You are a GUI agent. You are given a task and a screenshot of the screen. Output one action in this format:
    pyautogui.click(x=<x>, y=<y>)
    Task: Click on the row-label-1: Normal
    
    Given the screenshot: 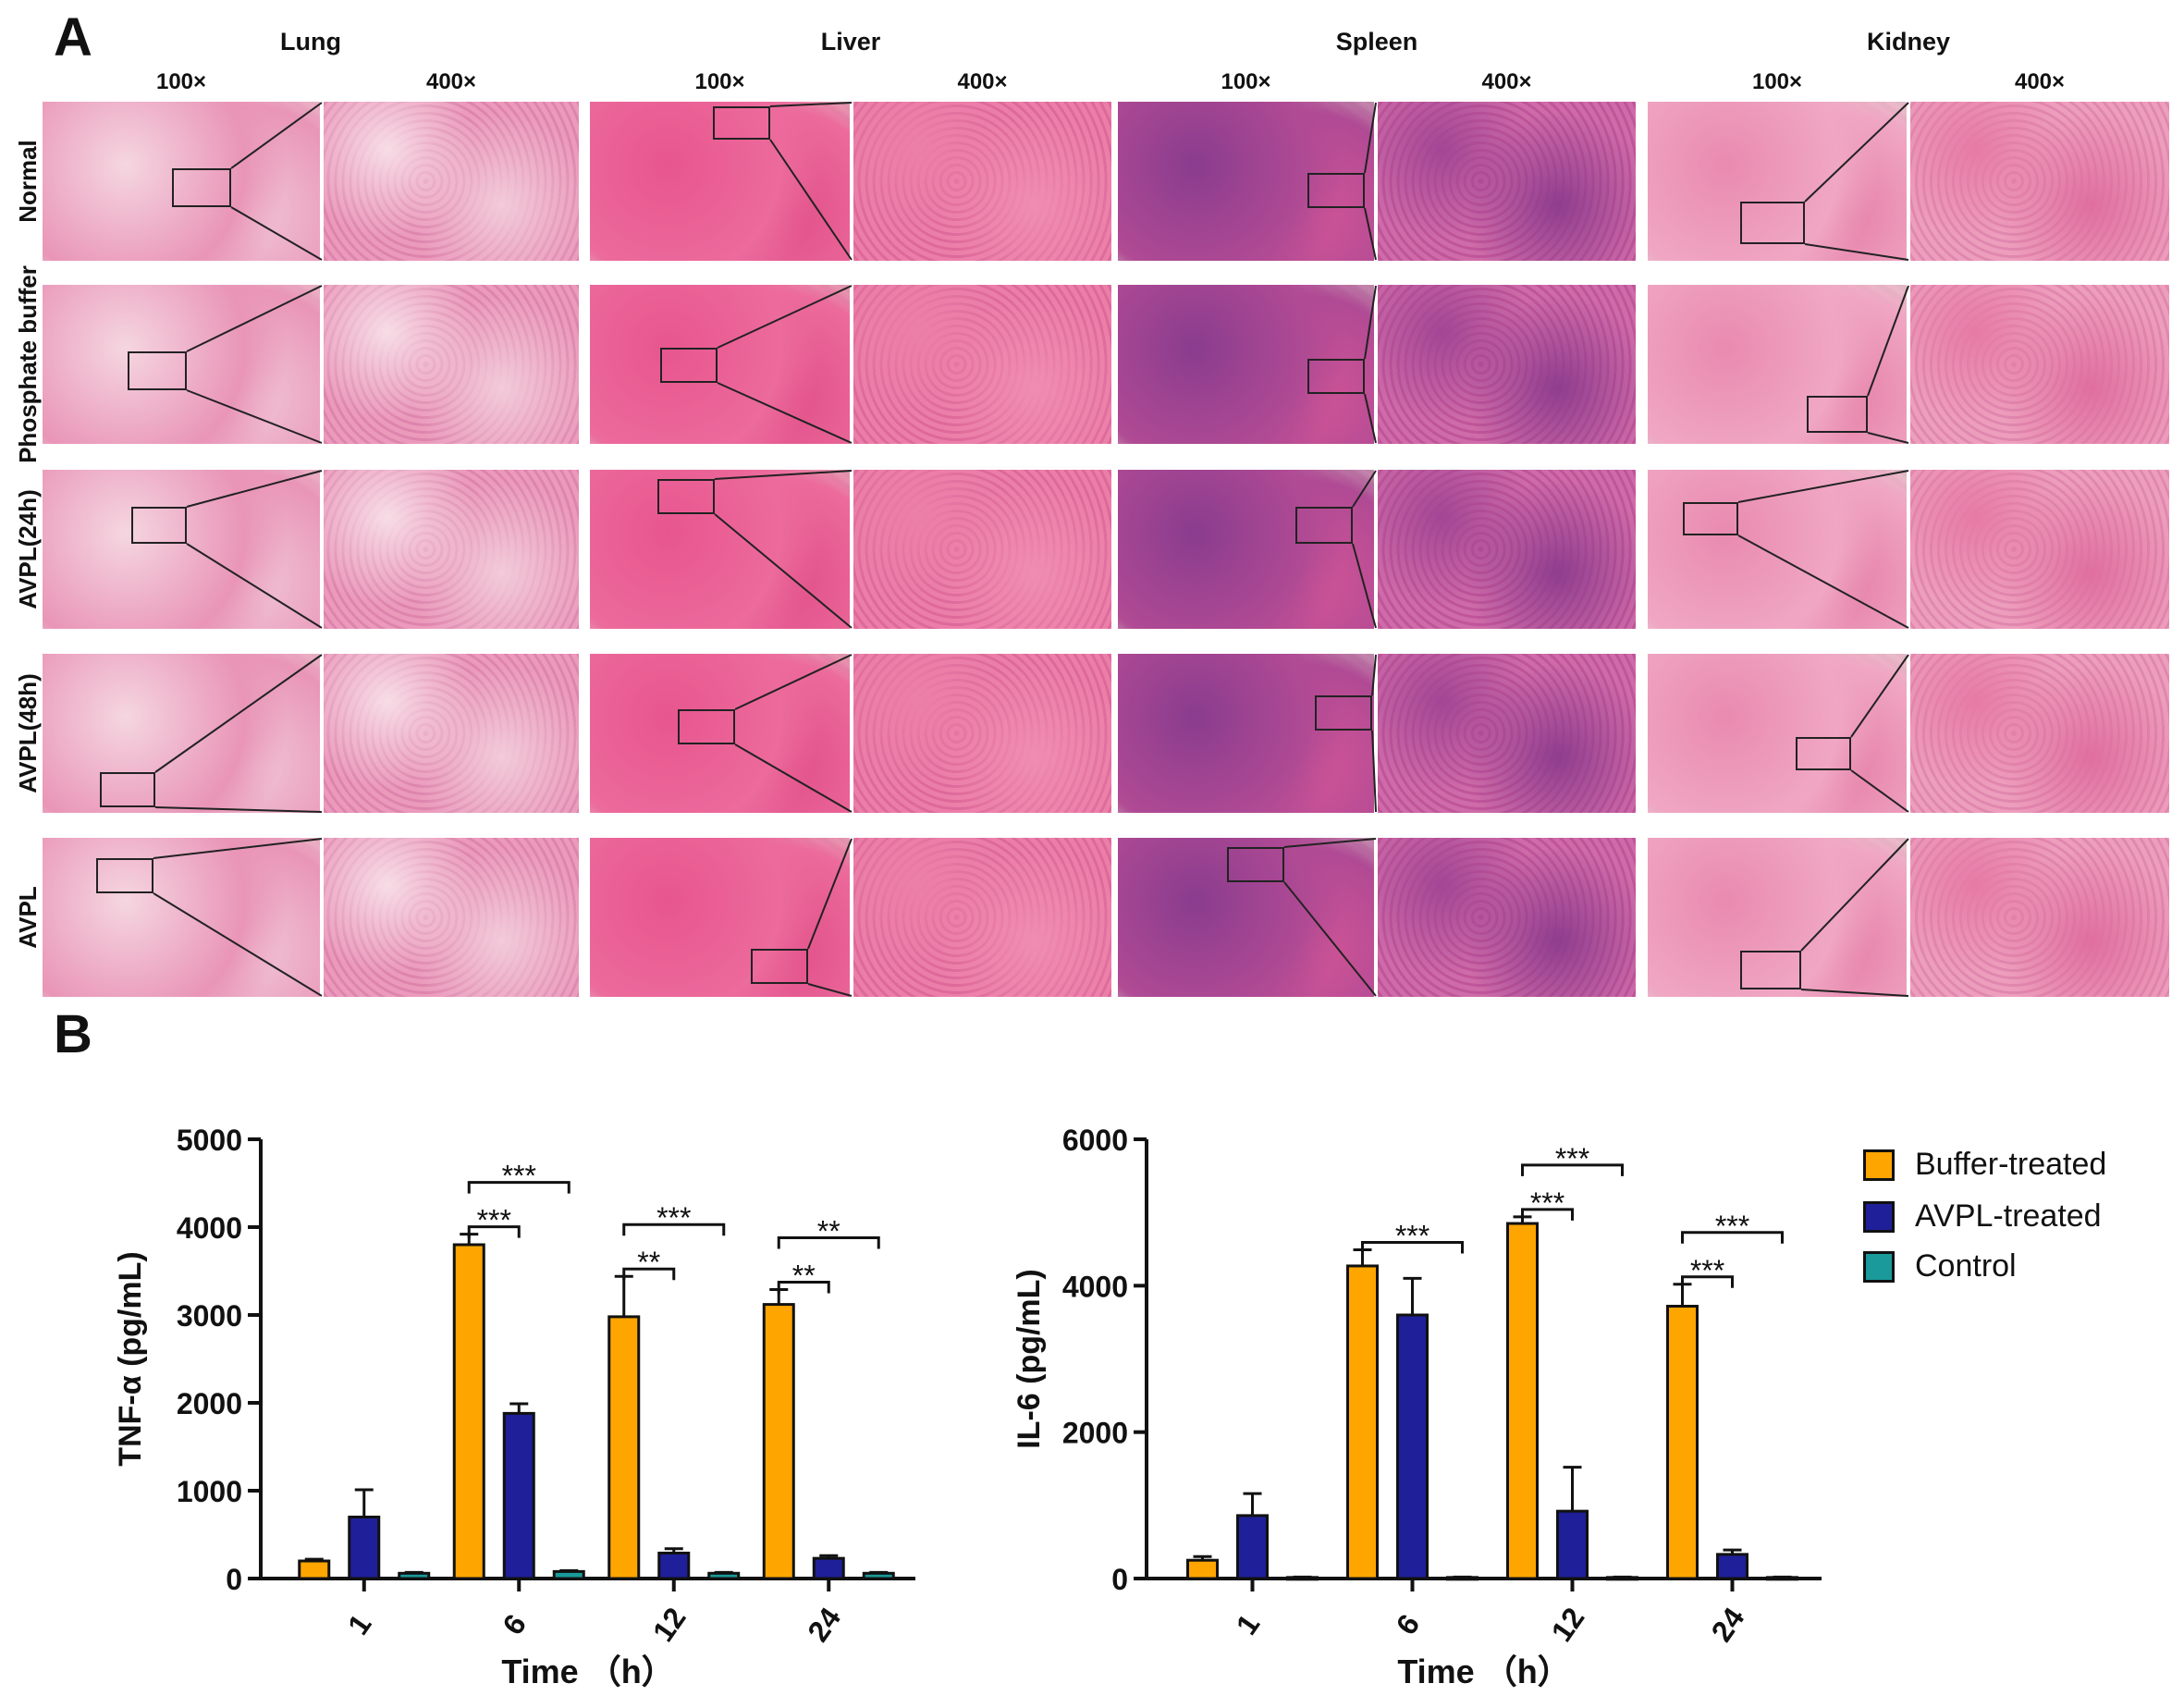 What is the action you would take?
    pyautogui.click(x=28, y=181)
    